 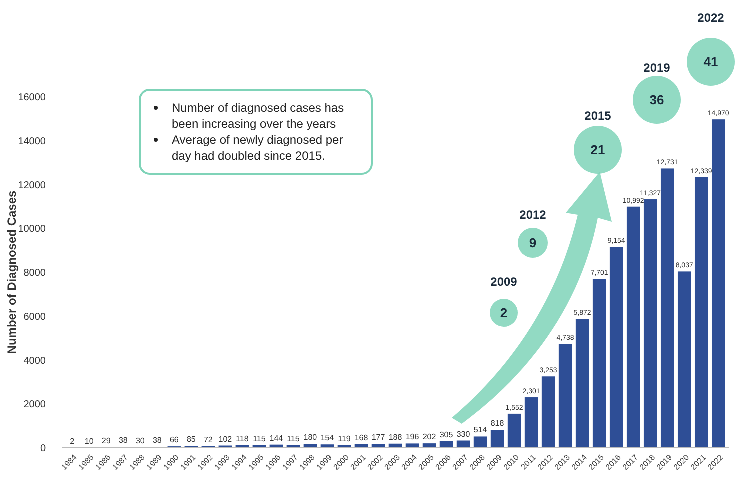 I want to click on data-label: 144, so click(x=277, y=438).